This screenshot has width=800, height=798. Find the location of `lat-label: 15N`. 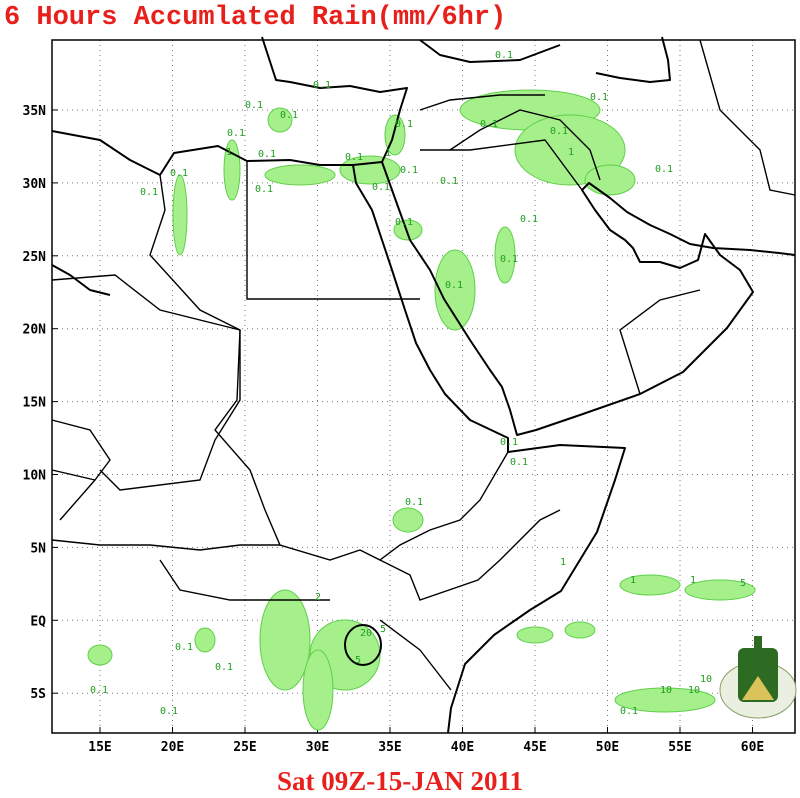

lat-label: 15N is located at coordinates (35, 403).